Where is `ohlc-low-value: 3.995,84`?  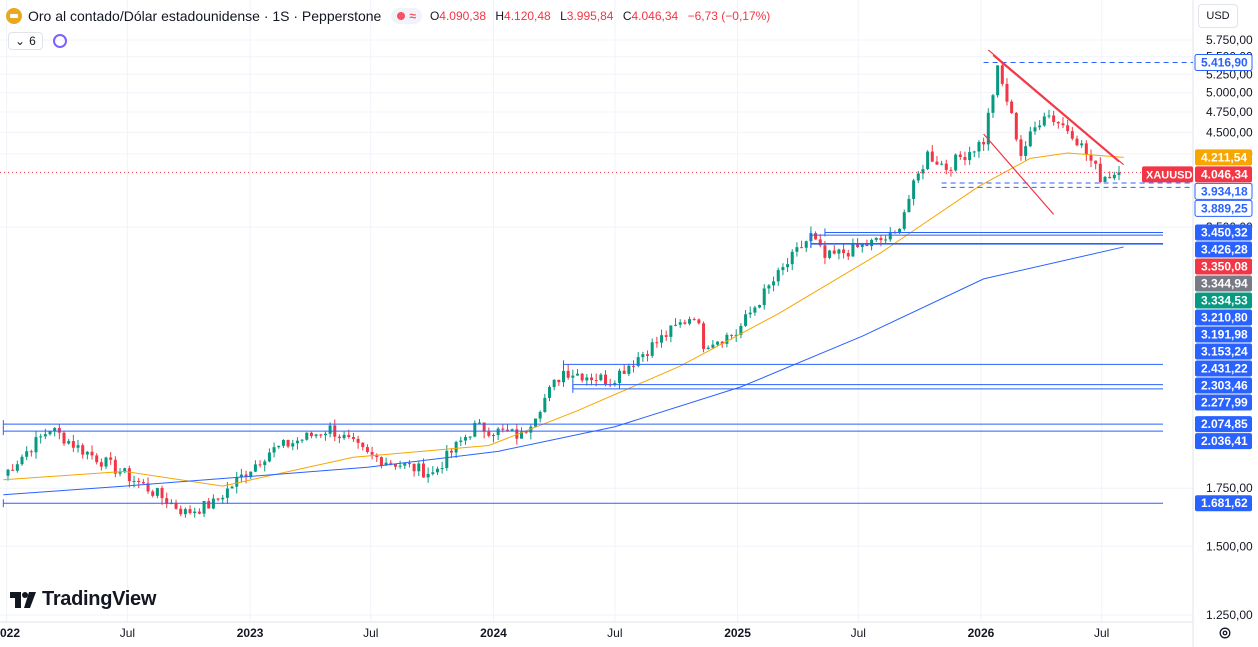 ohlc-low-value: 3.995,84 is located at coordinates (590, 16).